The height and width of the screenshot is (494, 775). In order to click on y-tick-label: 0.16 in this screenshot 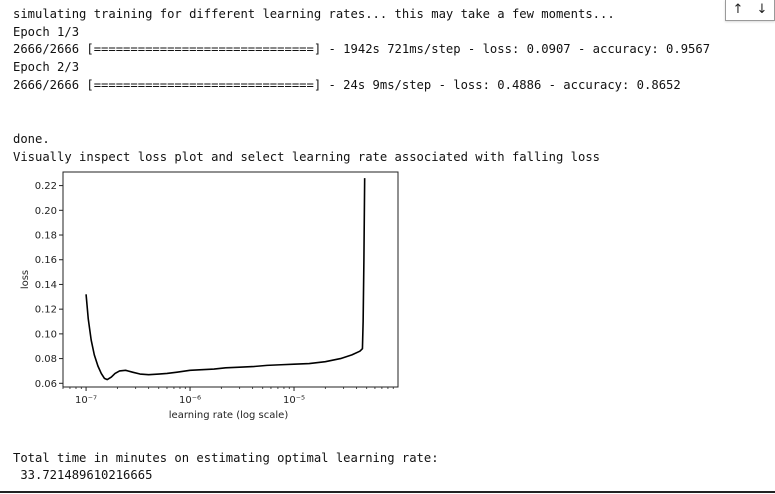, I will do `click(46, 260)`.